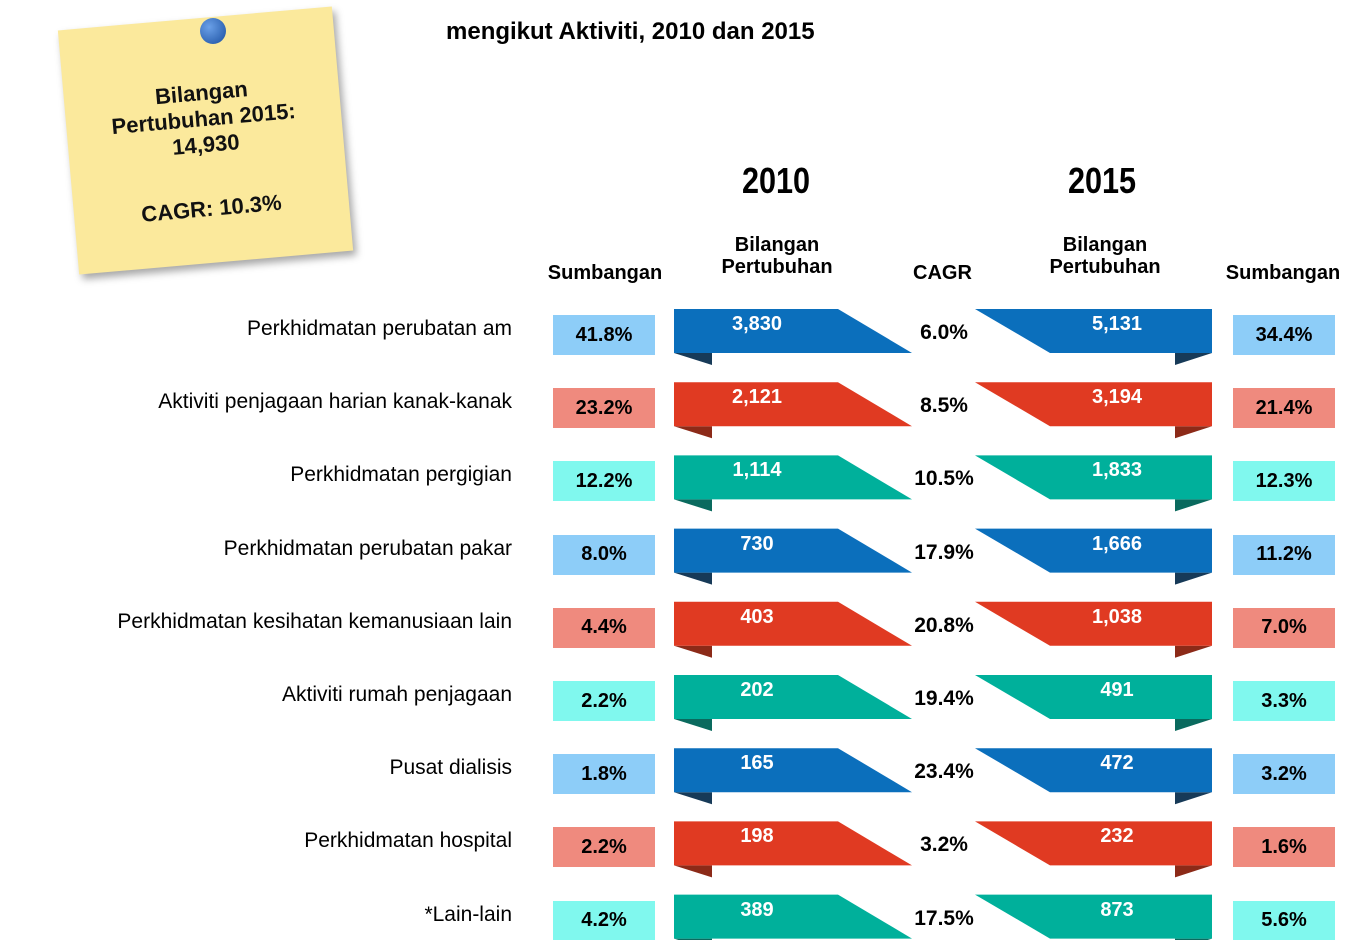 The height and width of the screenshot is (940, 1367). I want to click on share-box: 12.3%, so click(1284, 481).